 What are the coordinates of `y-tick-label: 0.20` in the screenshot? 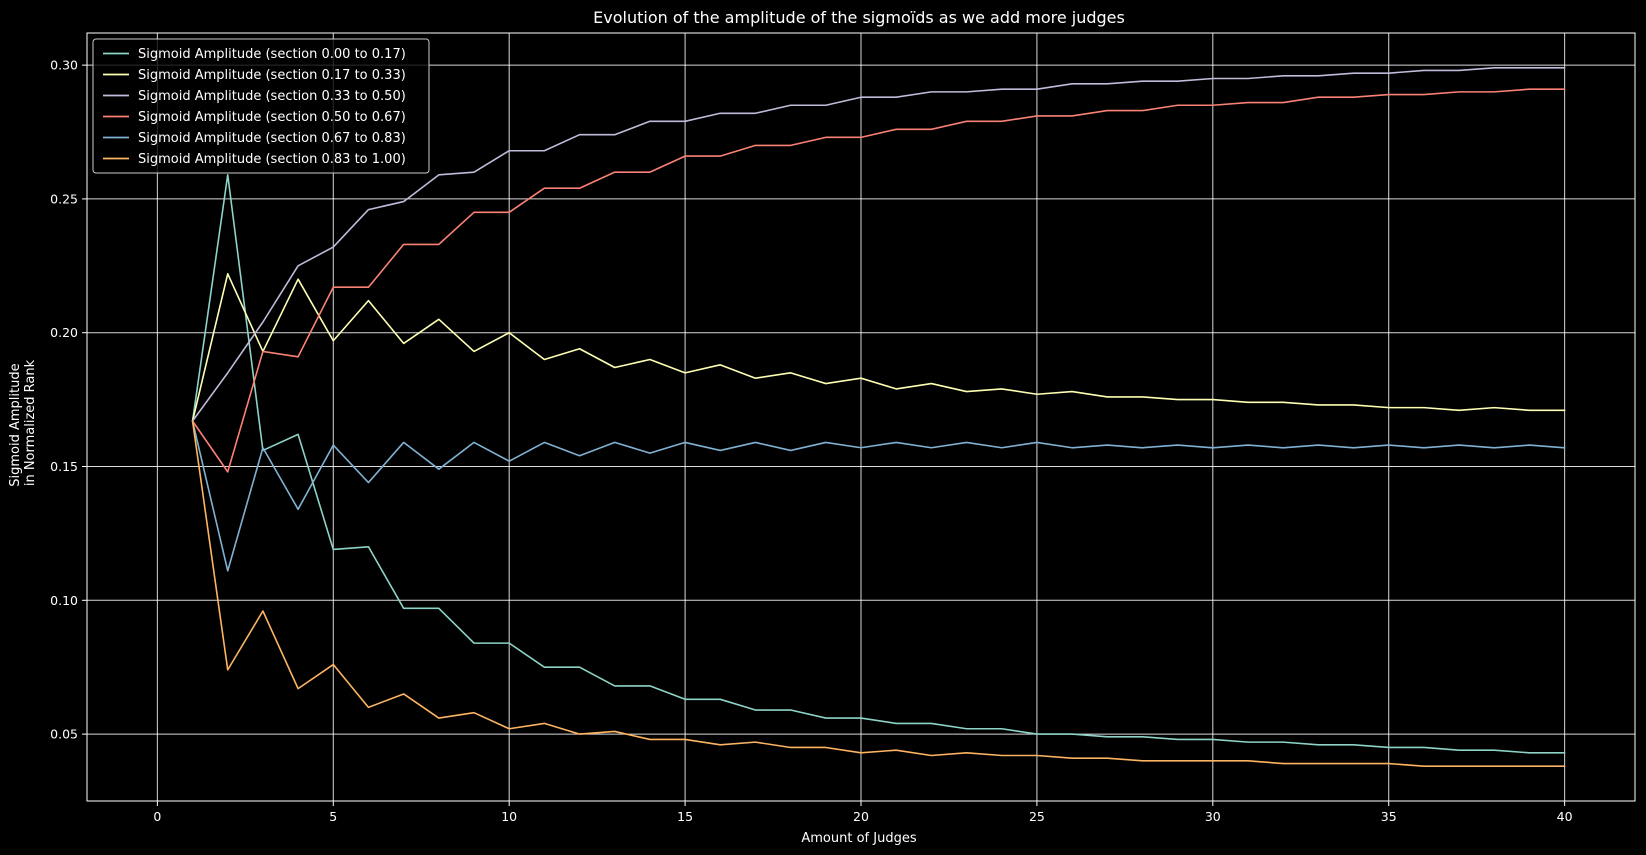 It's located at (64, 332).